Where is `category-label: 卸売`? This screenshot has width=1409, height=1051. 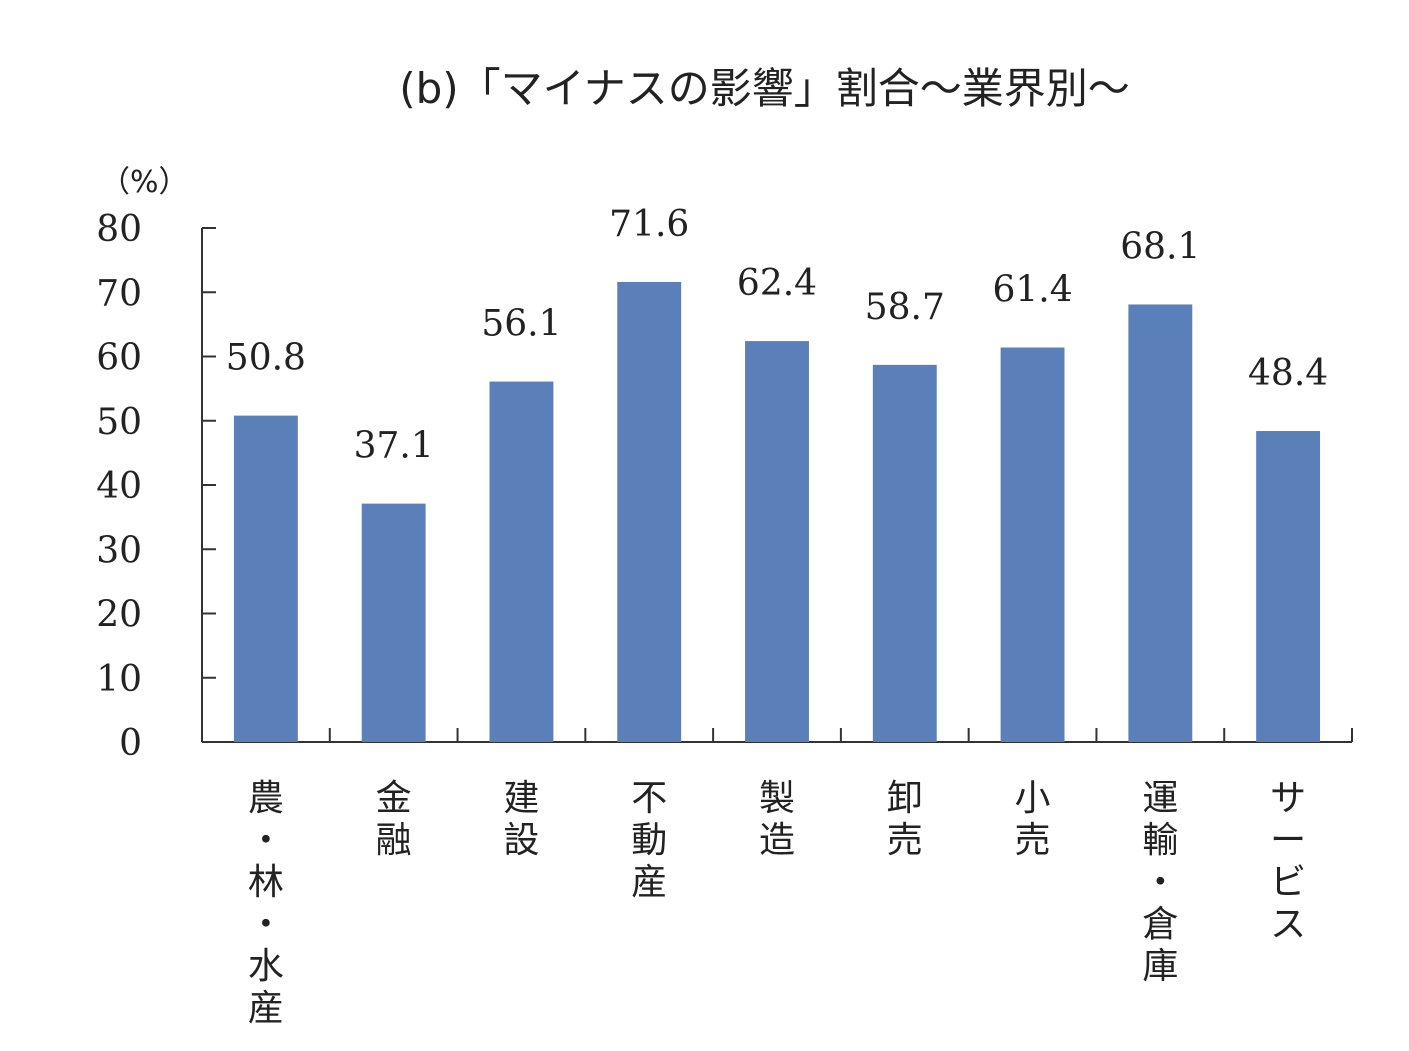 category-label: 卸売 is located at coordinates (905, 819).